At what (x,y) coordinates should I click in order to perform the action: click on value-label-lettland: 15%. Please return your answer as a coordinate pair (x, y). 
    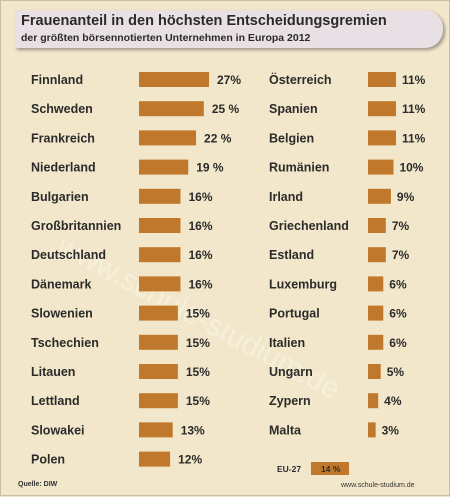
    Looking at the image, I should click on (198, 401).